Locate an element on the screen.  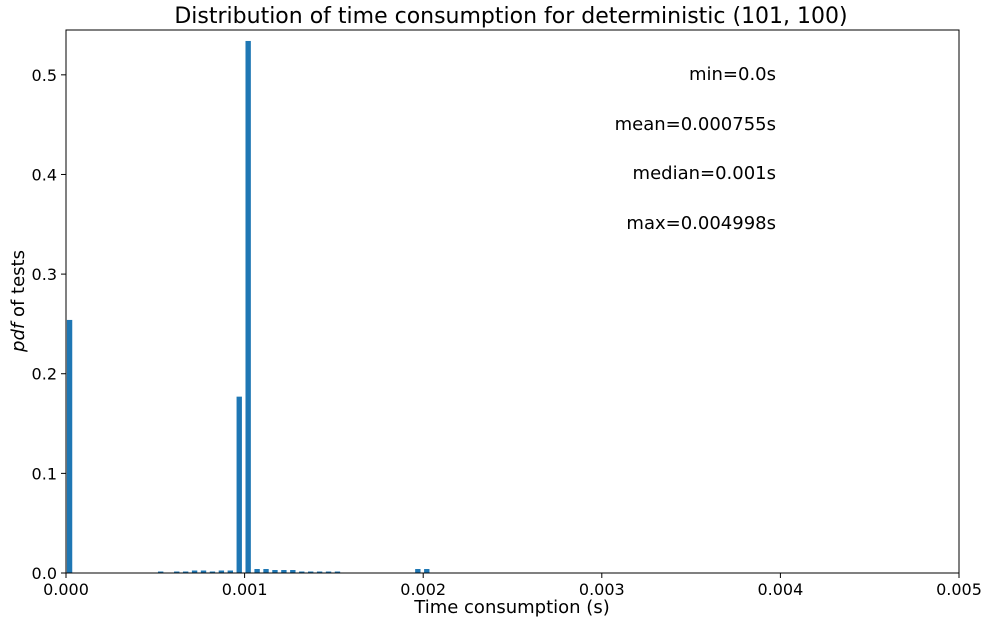
stat-min: min=0.0s is located at coordinates (732, 74).